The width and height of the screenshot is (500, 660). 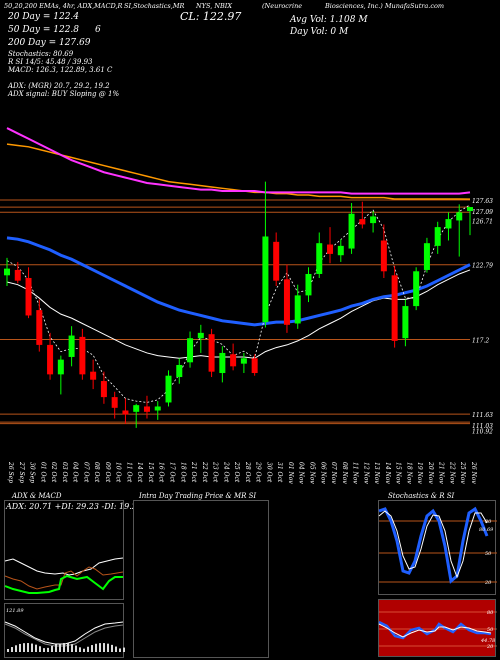 I want to click on macd-panel: 121.89, so click(x=64, y=630).